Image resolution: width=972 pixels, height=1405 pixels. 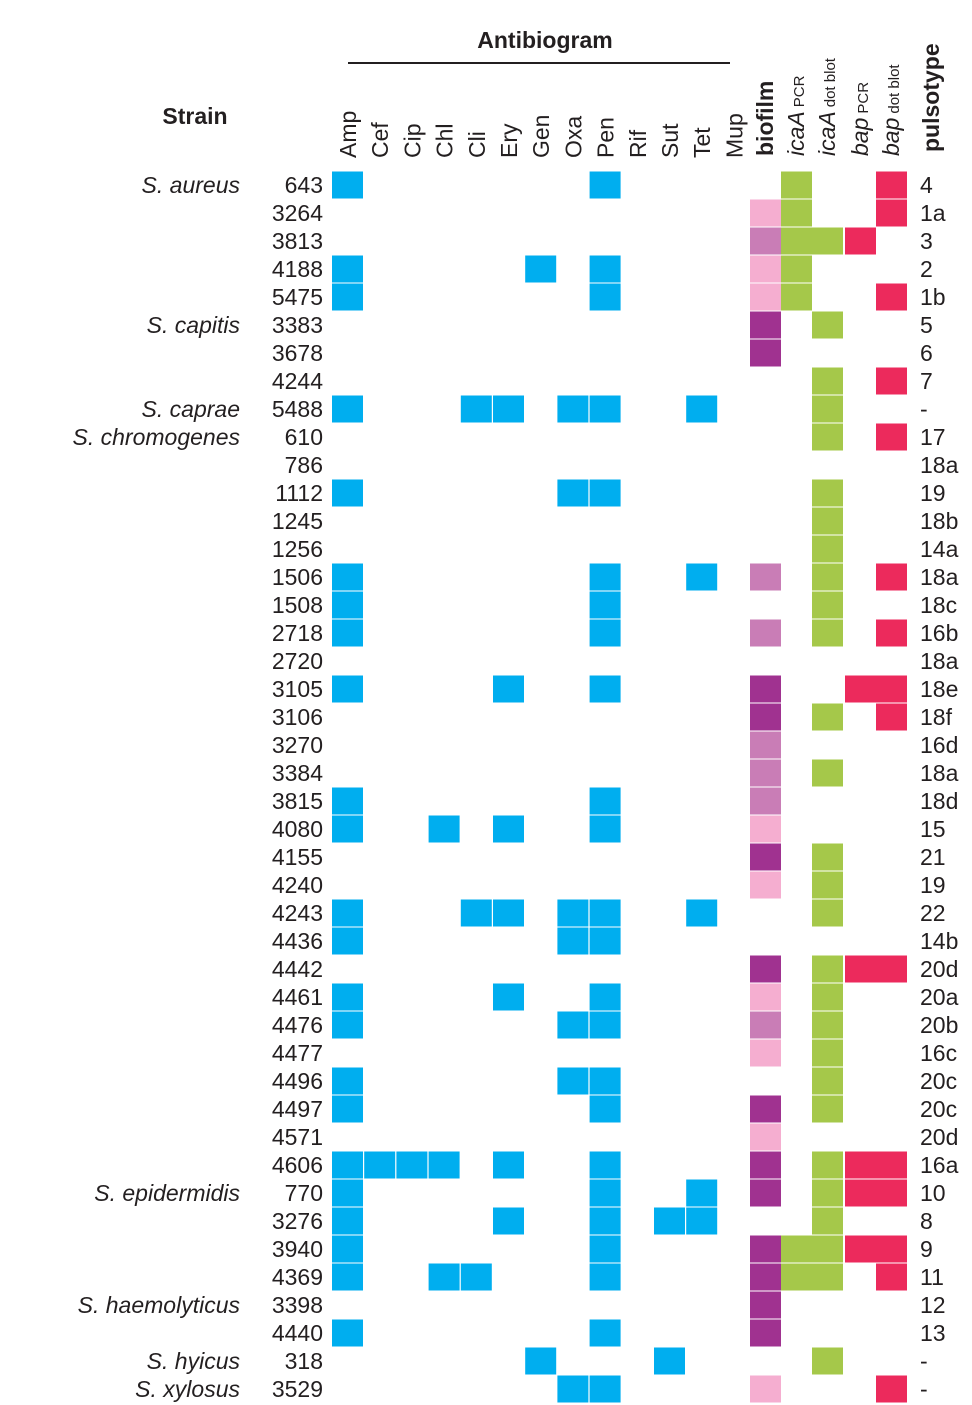 What do you see at coordinates (933, 1193) in the screenshot?
I see `pulsotype-label: 10` at bounding box center [933, 1193].